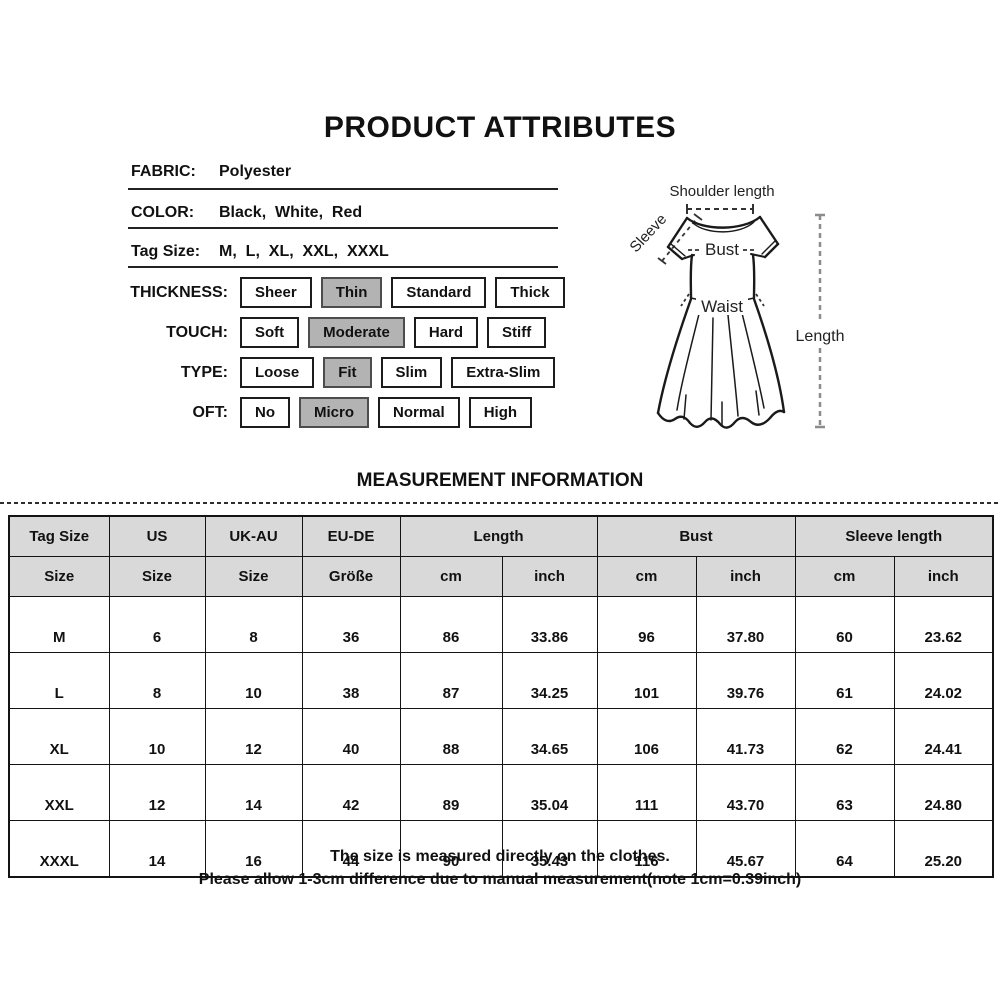  What do you see at coordinates (351, 536) in the screenshot?
I see `col-group-header: EU-DE` at bounding box center [351, 536].